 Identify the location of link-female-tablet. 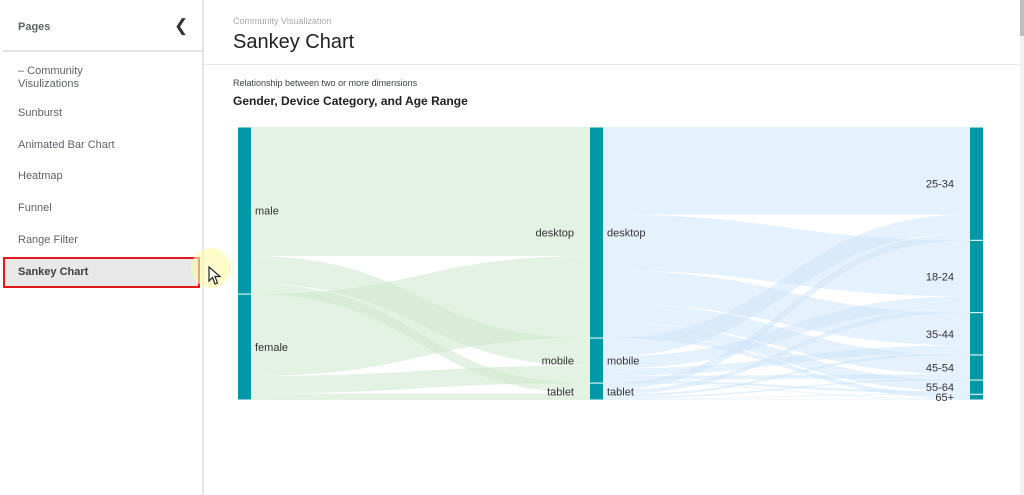
(420, 396).